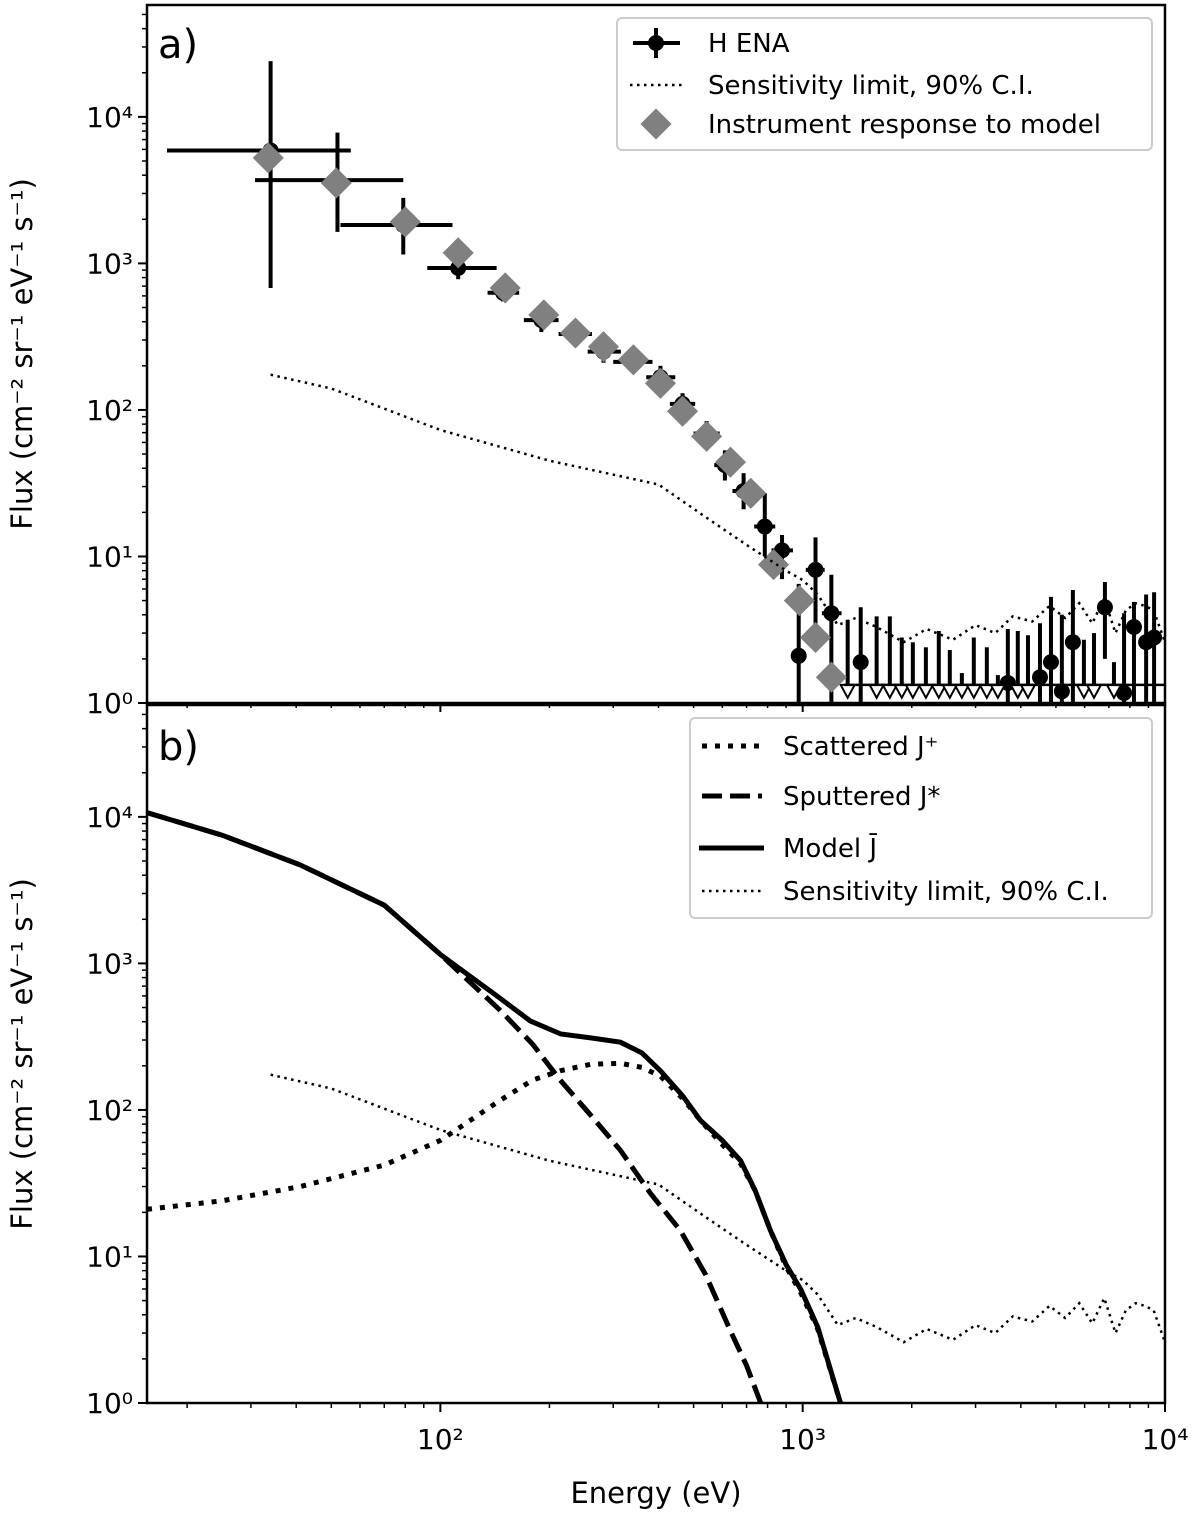  I want to click on y-axis-label-a: Flux (cm⁻² sr⁻¹ eV⁻¹ s⁻¹), so click(22, 354).